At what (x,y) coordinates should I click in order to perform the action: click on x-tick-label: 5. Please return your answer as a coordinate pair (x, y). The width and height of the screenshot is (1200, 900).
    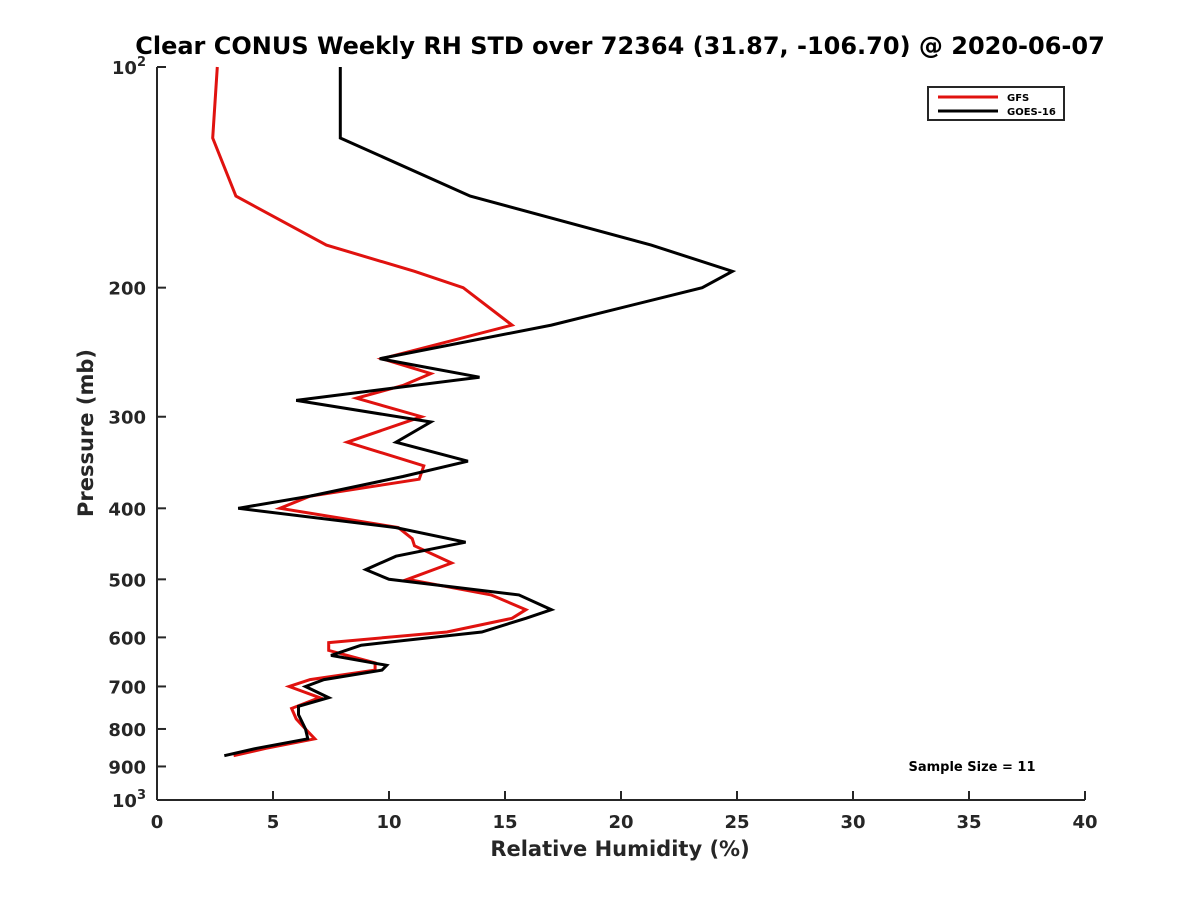
    Looking at the image, I should click on (273, 822).